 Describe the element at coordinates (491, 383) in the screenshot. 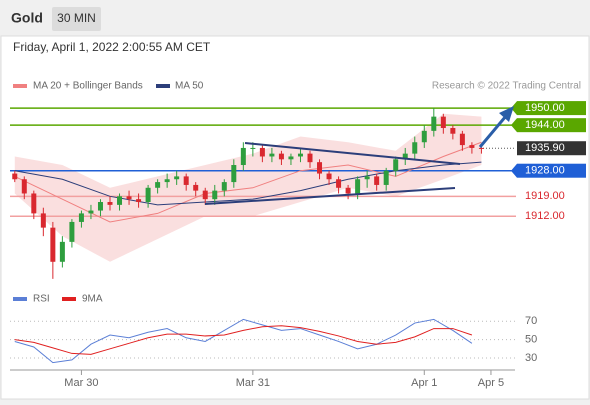

I see `x-tick-label: Apr 5` at that location.